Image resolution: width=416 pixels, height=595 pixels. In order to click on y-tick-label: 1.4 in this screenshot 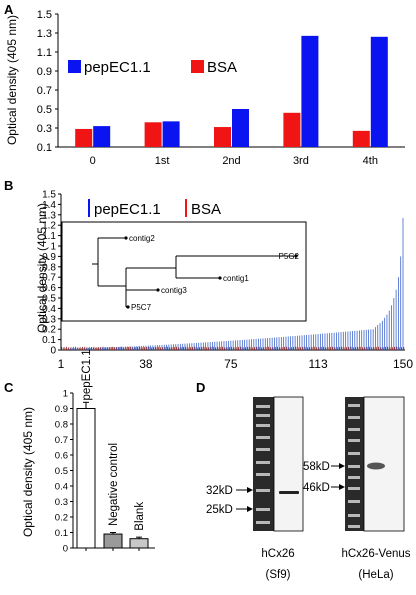, I will do `click(49, 205)`.